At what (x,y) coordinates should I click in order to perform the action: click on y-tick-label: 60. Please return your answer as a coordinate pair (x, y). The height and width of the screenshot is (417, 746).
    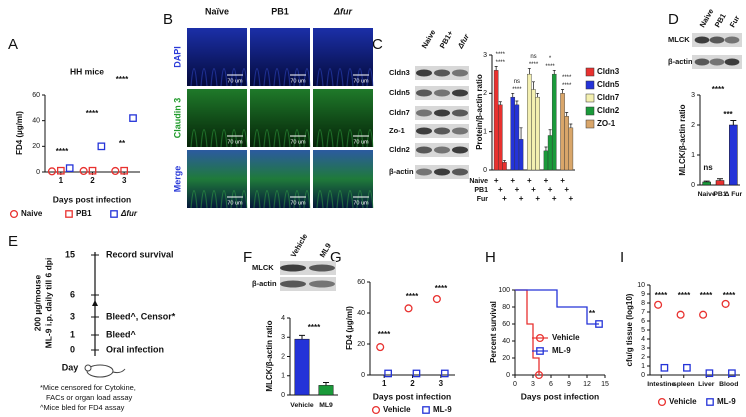
    Looking at the image, I should click on (36, 95).